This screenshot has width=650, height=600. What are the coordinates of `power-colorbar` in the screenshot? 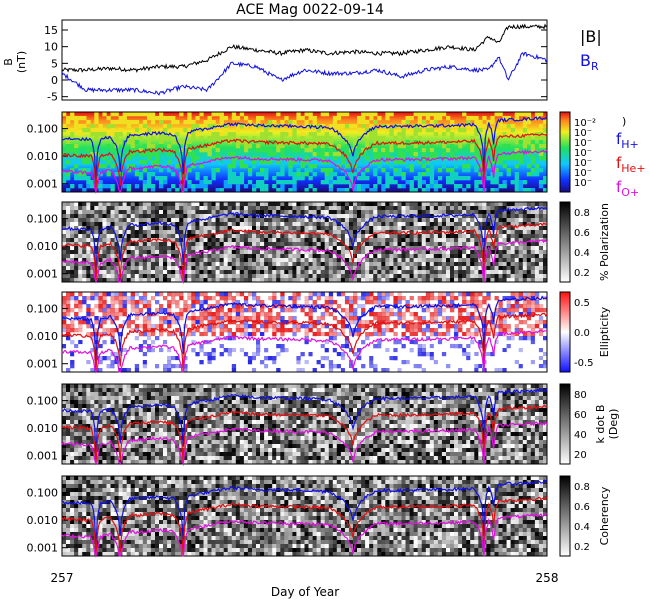 It's located at (565, 152).